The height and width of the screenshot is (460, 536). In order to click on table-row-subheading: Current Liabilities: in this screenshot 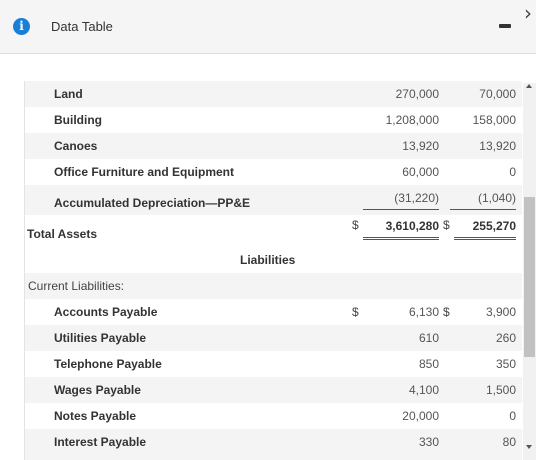, I will do `click(273, 286)`.